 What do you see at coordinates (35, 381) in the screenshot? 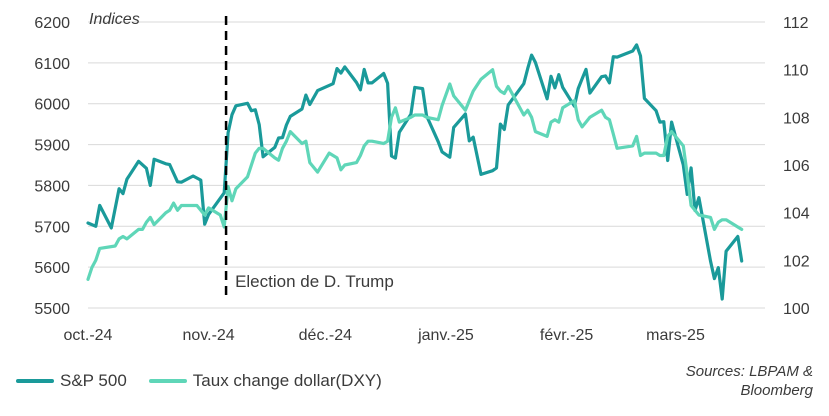
I see `legend-swatch-sp500` at bounding box center [35, 381].